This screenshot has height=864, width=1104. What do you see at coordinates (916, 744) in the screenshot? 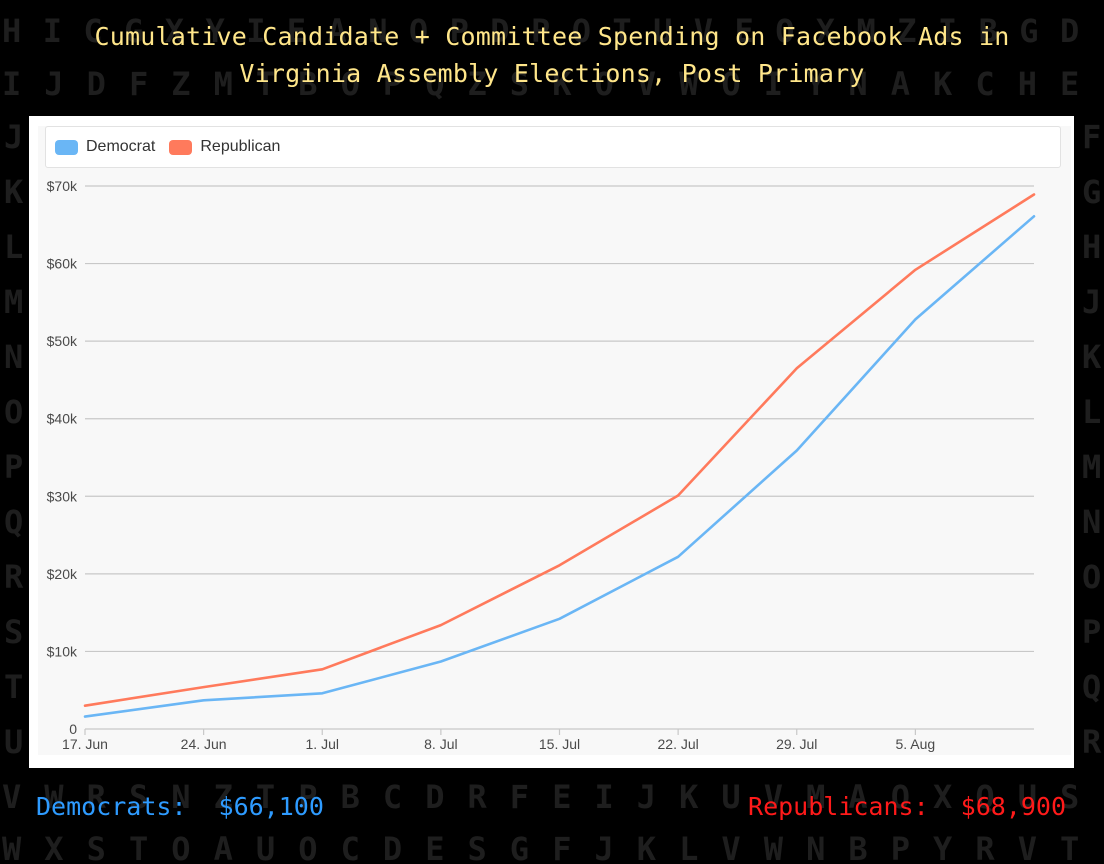
I see `x-tick-label: 5. Aug` at bounding box center [916, 744].